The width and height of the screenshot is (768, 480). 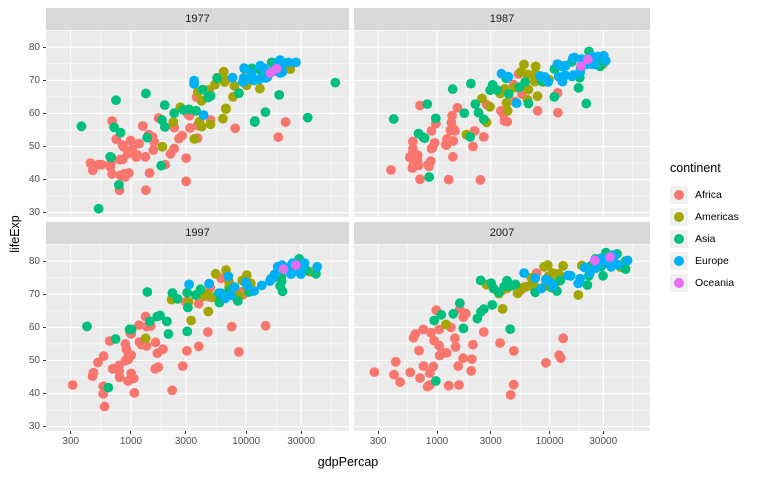 I want to click on y-tick-label: 80, so click(x=34, y=261).